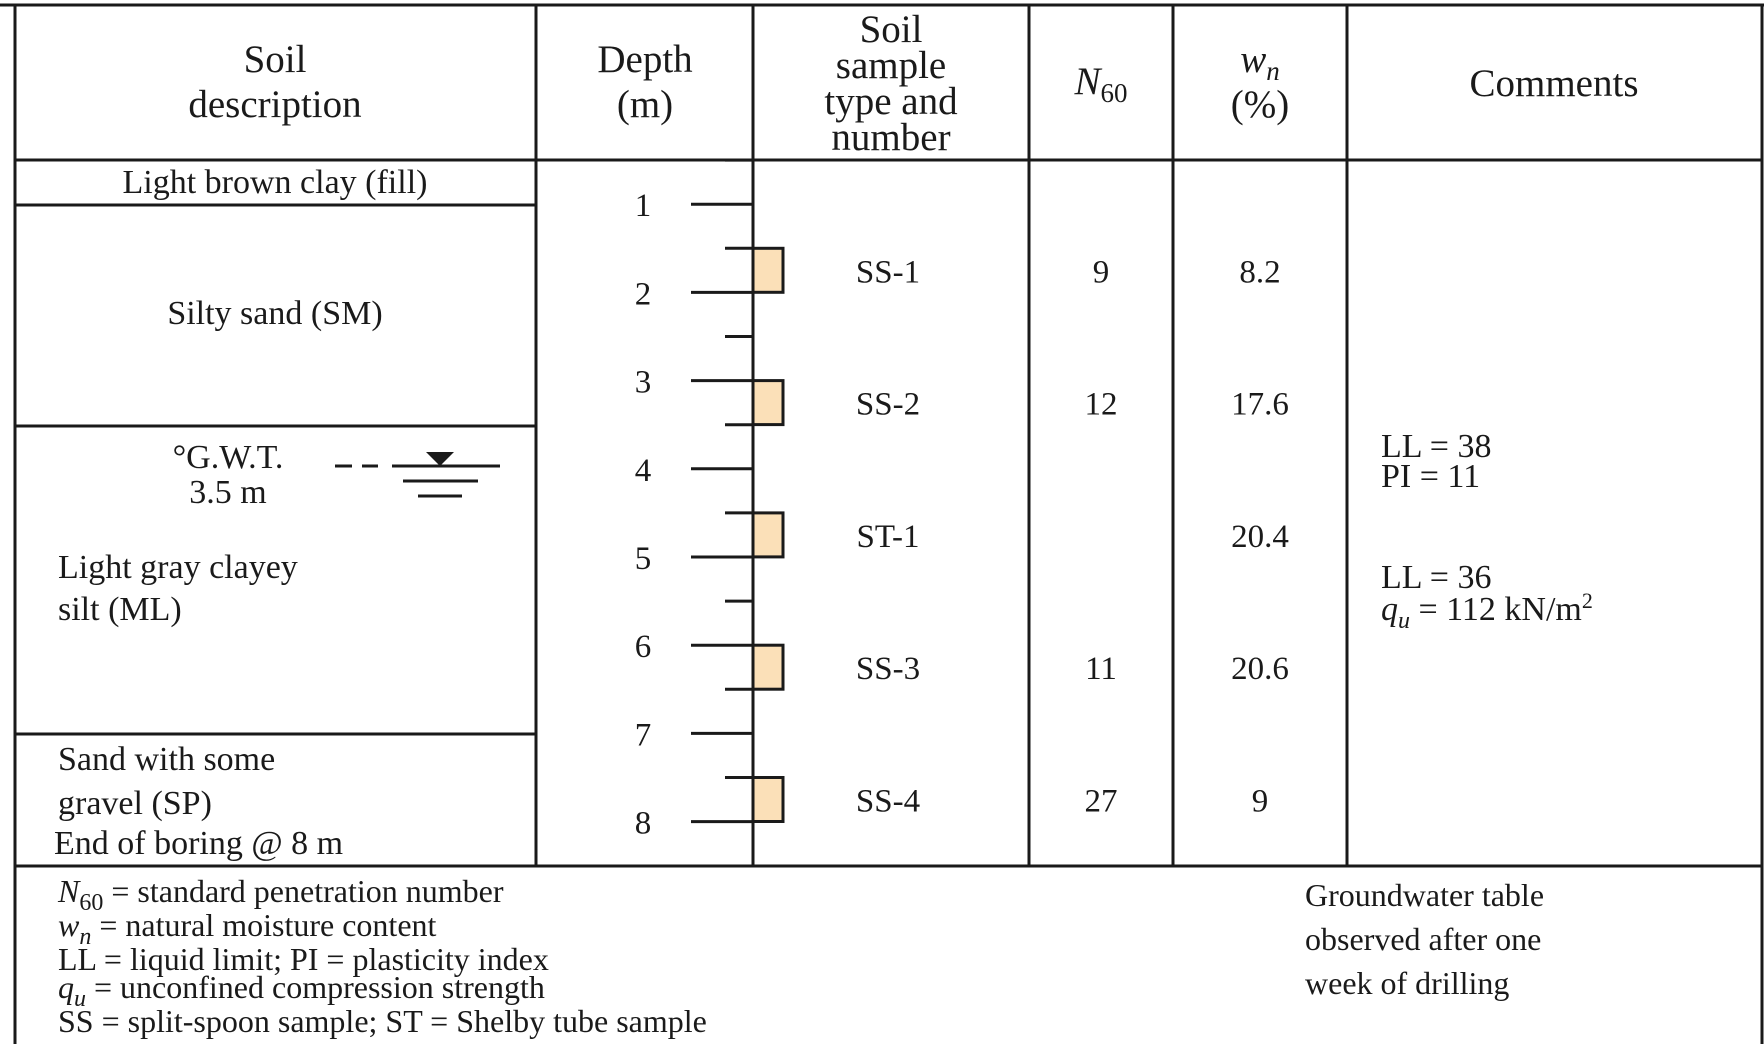 This screenshot has height=1049, width=1764. I want to click on sample-wn: 8.2, so click(1259, 272).